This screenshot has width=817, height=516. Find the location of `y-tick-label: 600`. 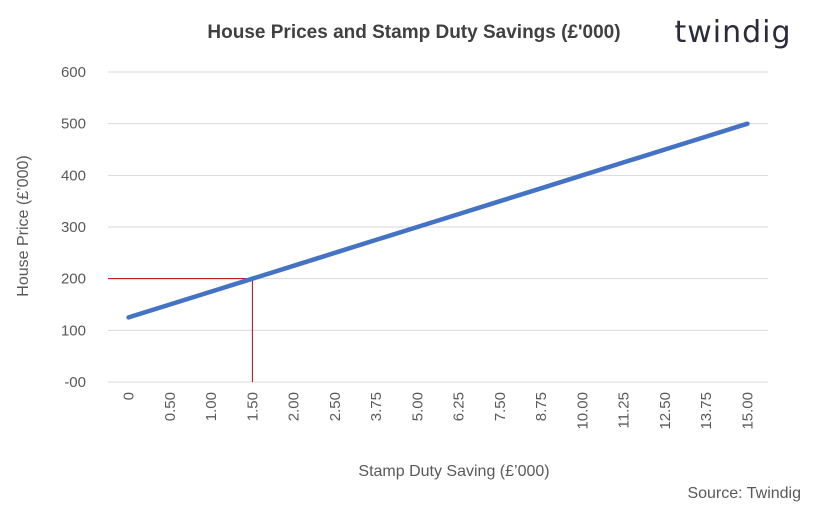

y-tick-label: 600 is located at coordinates (73, 72).